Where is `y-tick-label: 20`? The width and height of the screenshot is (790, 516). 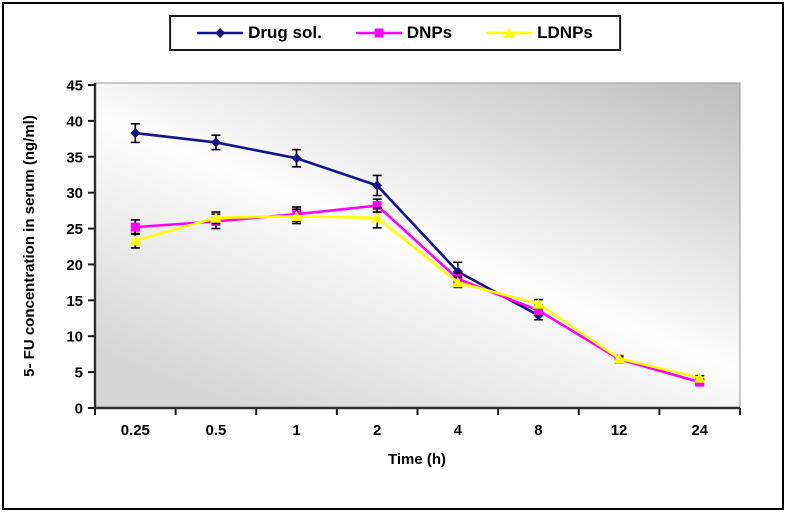 y-tick-label: 20 is located at coordinates (74, 265).